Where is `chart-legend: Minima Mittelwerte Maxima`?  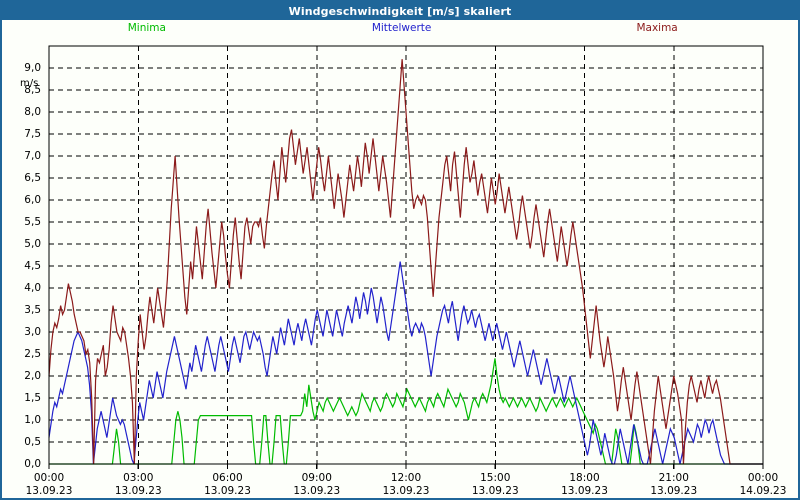 chart-legend: Minima Mittelwerte Maxima is located at coordinates (400, 30).